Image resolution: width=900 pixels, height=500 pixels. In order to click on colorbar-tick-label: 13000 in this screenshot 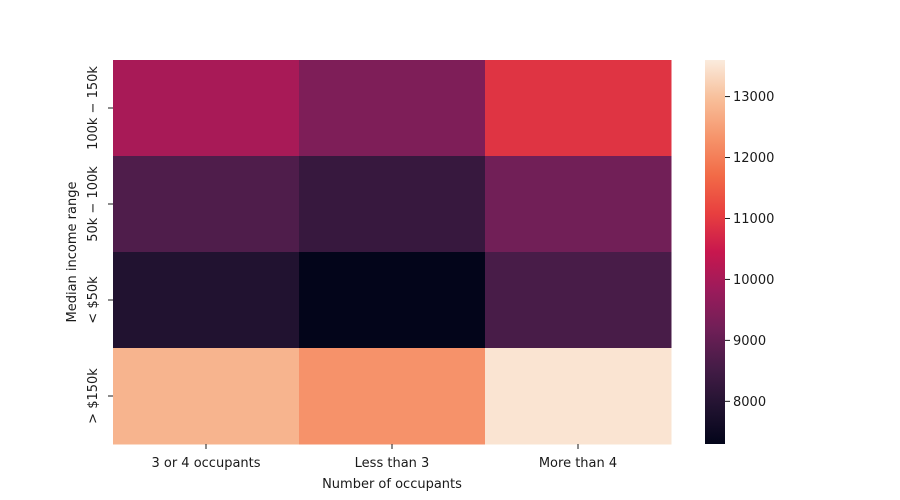, I will do `click(753, 97)`.